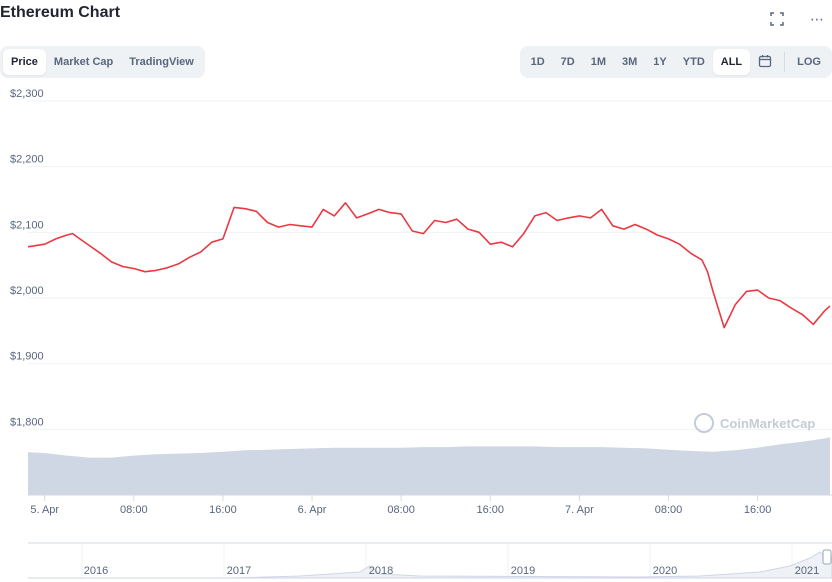  What do you see at coordinates (381, 571) in the screenshot?
I see `navigator-year-label: 2018` at bounding box center [381, 571].